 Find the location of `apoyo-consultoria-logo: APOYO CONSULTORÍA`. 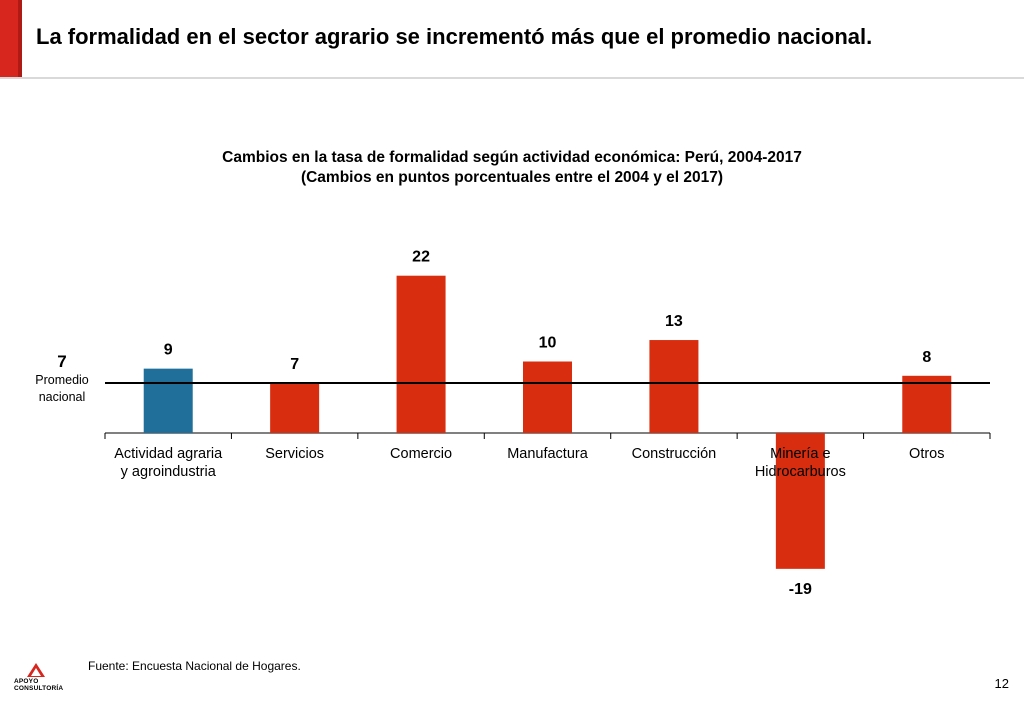

apoyo-consultoria-logo: APOYO CONSULTORÍA is located at coordinates (40, 681).